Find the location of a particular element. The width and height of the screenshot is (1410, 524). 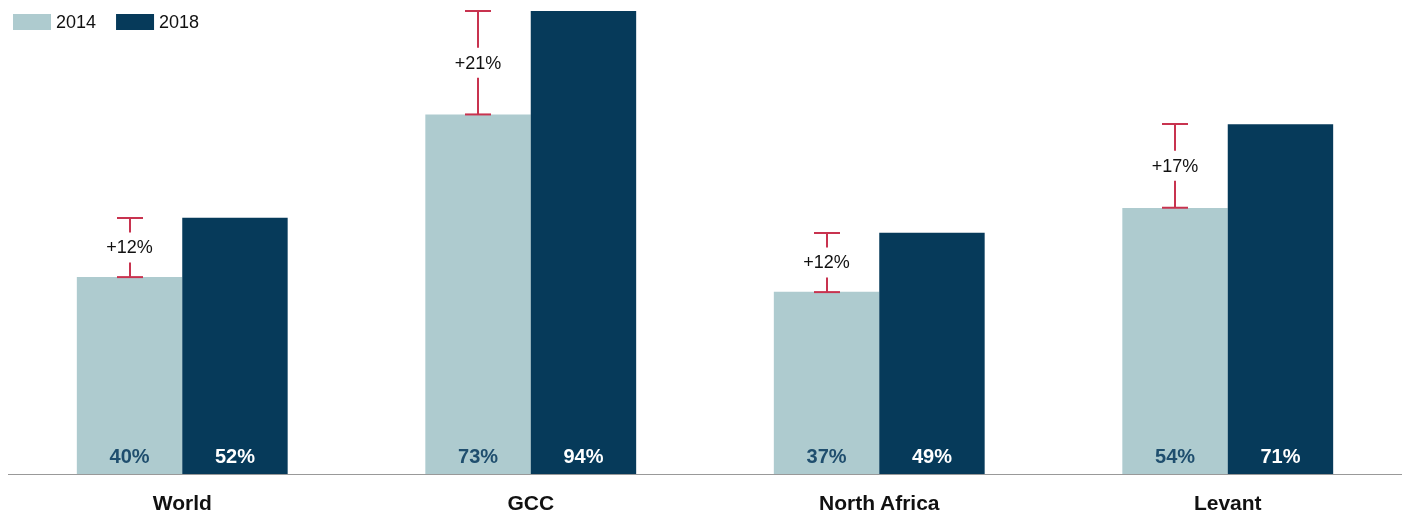

data-label: 40% is located at coordinates (129, 456).